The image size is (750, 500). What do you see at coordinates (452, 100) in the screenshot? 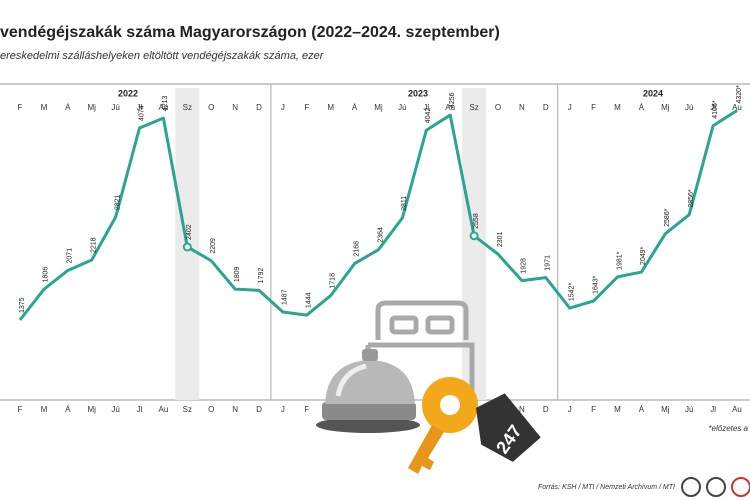
I see `value-label: 4256` at bounding box center [452, 100].